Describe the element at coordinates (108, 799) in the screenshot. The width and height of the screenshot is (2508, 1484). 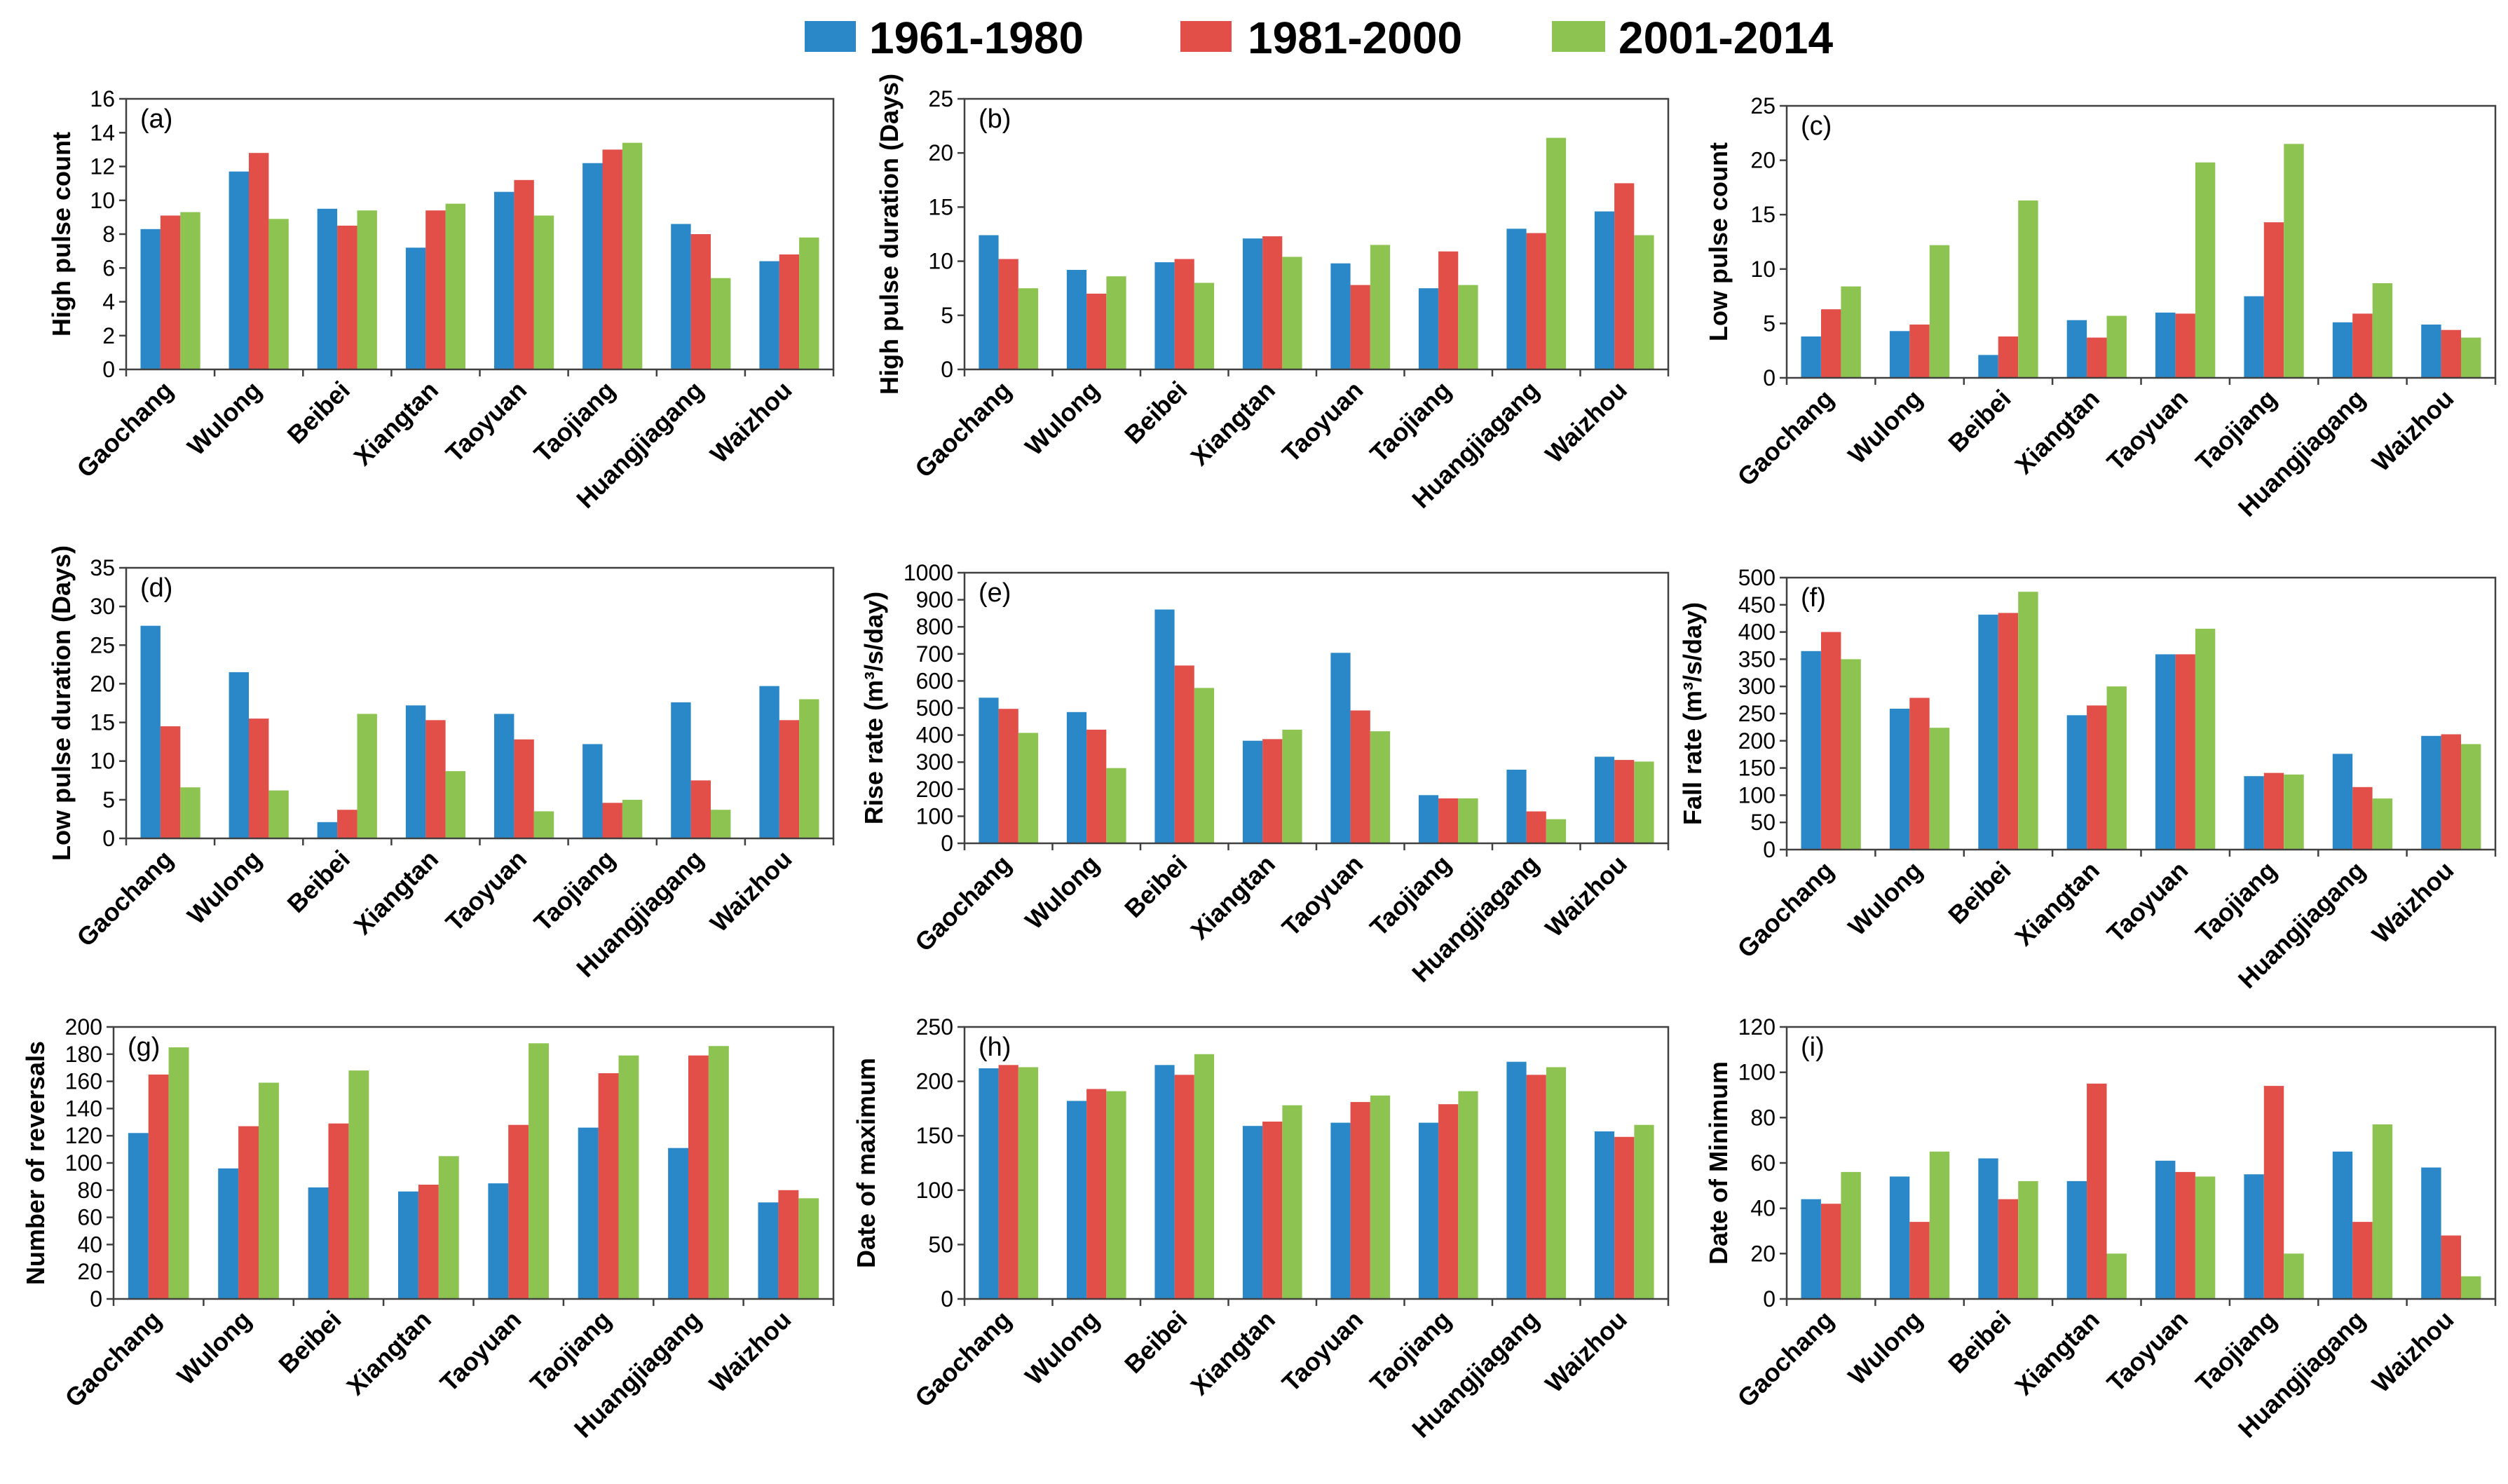
I see `y-tick-label: 5` at that location.